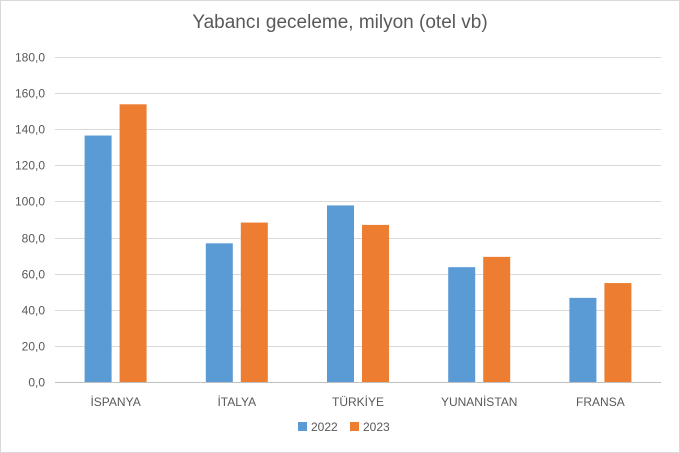 This screenshot has height=453, width=680. I want to click on category-label: İSPANYA, so click(115, 402).